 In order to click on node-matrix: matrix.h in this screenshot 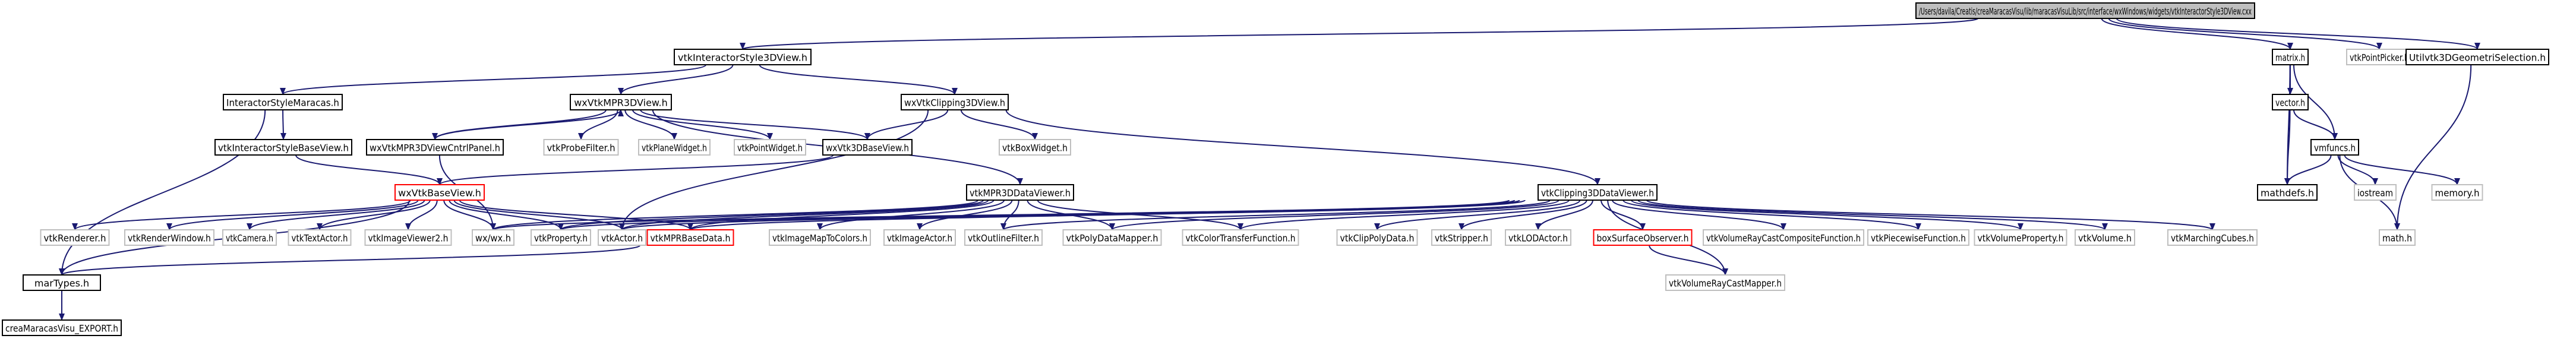, I will do `click(2290, 57)`.